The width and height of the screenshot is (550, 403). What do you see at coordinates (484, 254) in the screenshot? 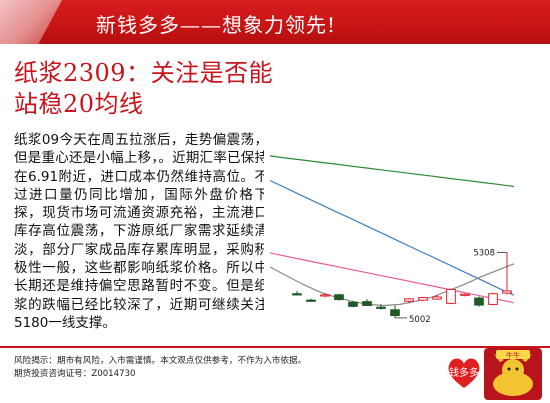
I see `high-price-label: 5308` at bounding box center [484, 254].